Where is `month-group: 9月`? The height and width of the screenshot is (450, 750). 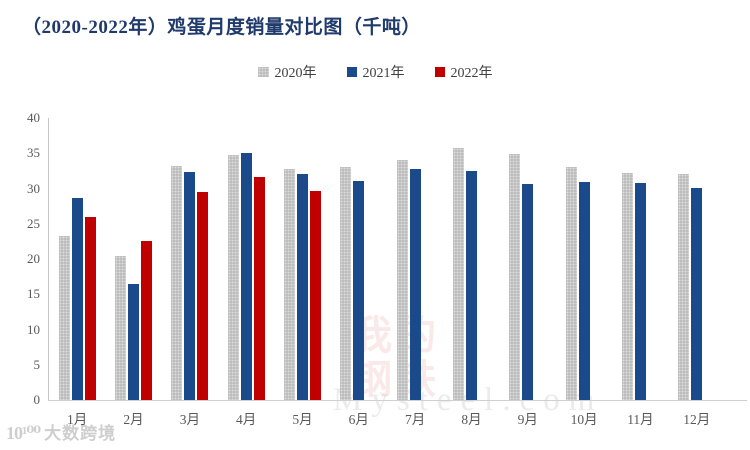
month-group: 9月 is located at coordinates (528, 272).